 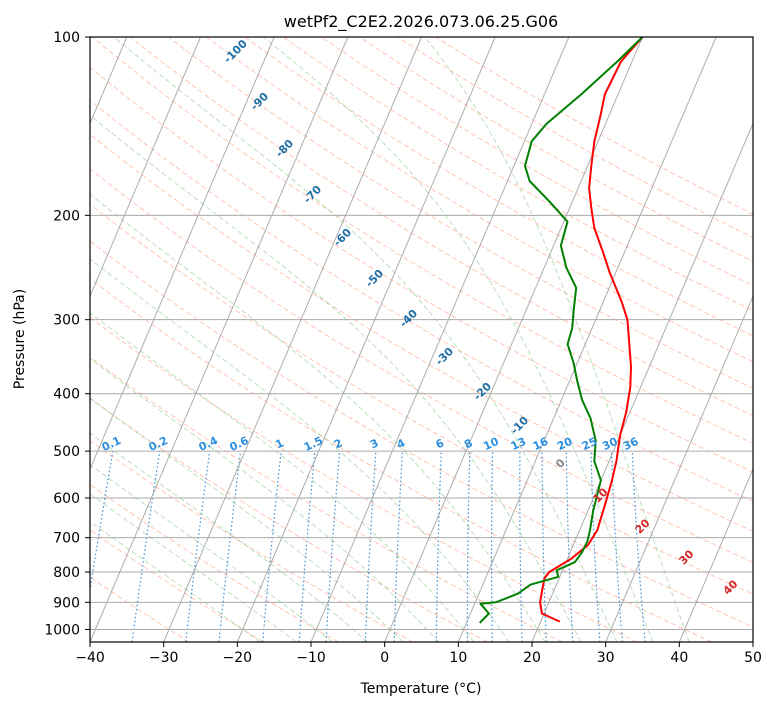 What do you see at coordinates (518, 444) in the screenshot?
I see `mixing-ratio-label: 13` at bounding box center [518, 444].